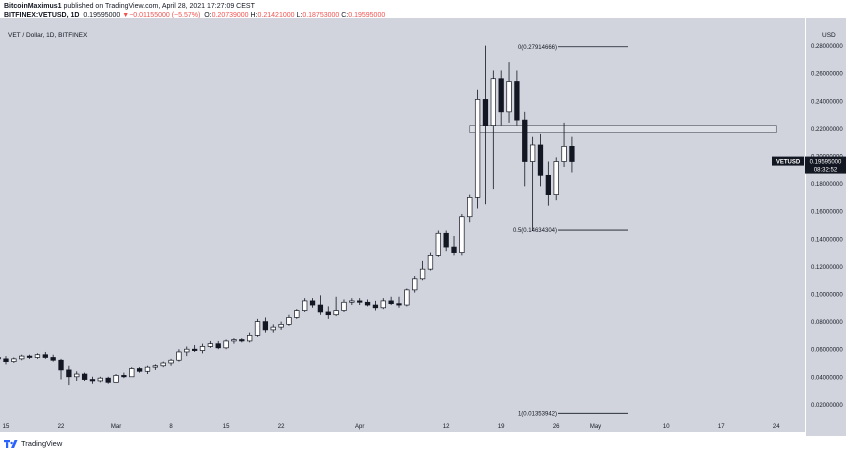 The image size is (850, 453). What do you see at coordinates (827, 130) in the screenshot?
I see `price-tick-label: 0.22000000` at bounding box center [827, 130].